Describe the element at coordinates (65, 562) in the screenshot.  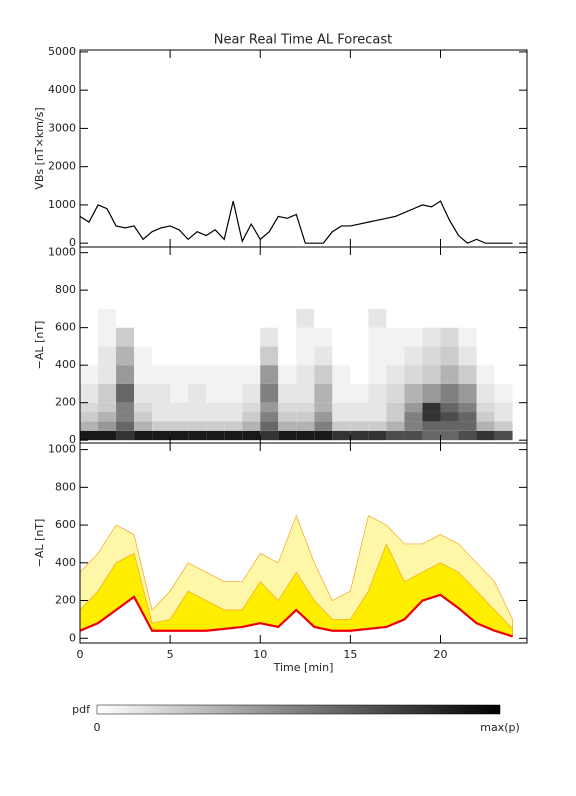
I see `y-tick-label: 400` at that location.